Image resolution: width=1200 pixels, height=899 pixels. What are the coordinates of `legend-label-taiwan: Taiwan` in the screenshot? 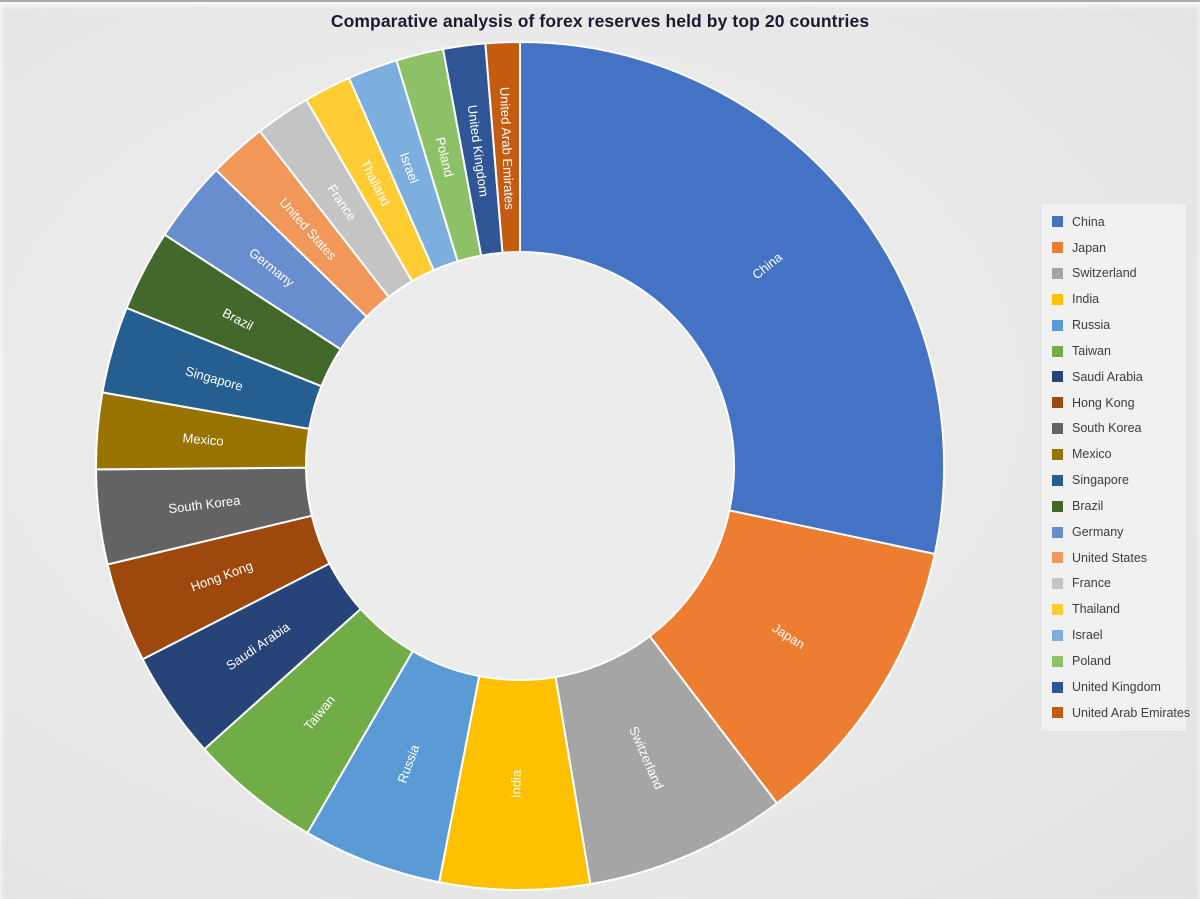 It's located at (1091, 350).